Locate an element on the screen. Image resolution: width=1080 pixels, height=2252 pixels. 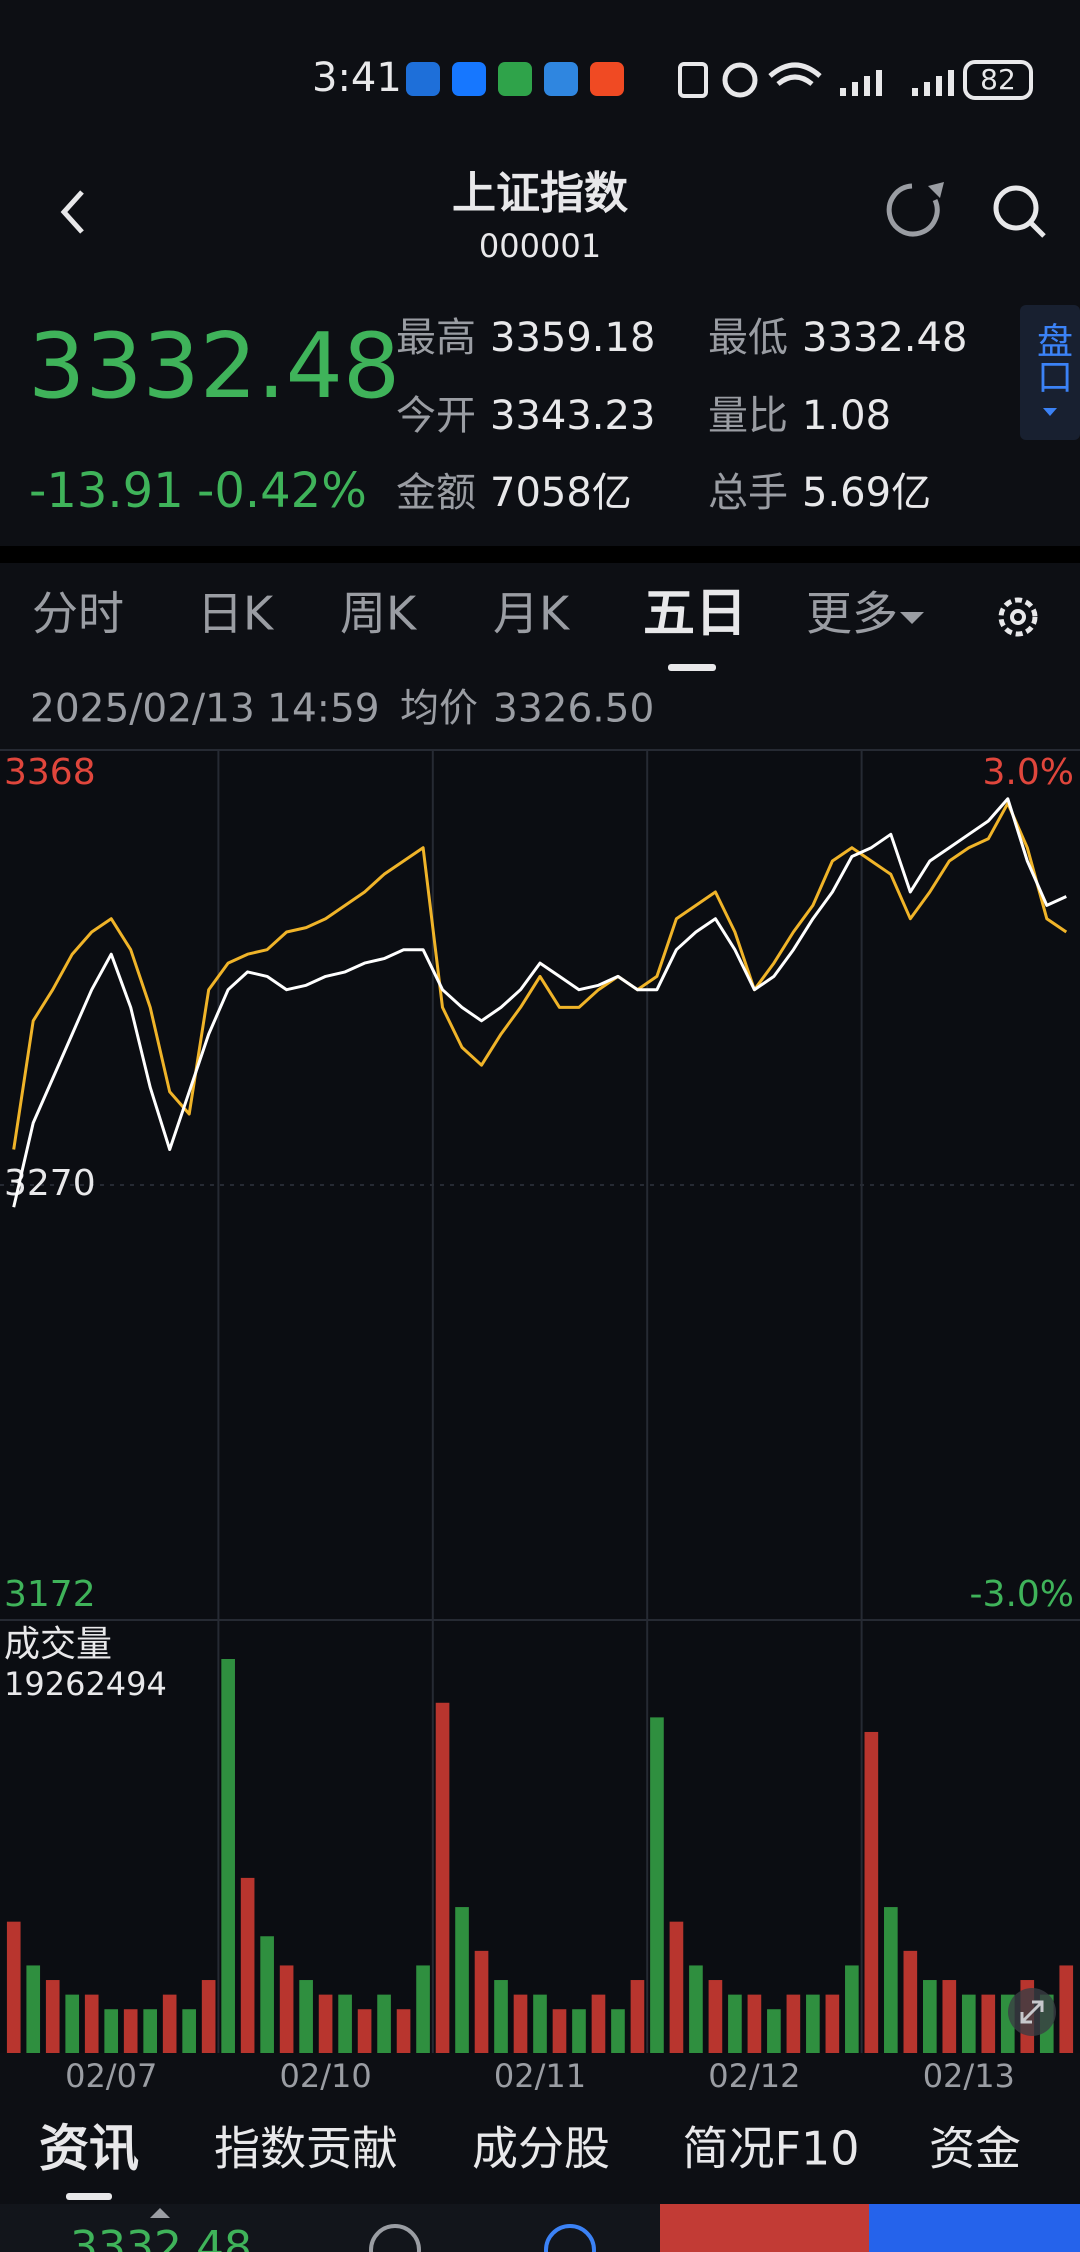
tab: 日K is located at coordinates (236, 614).